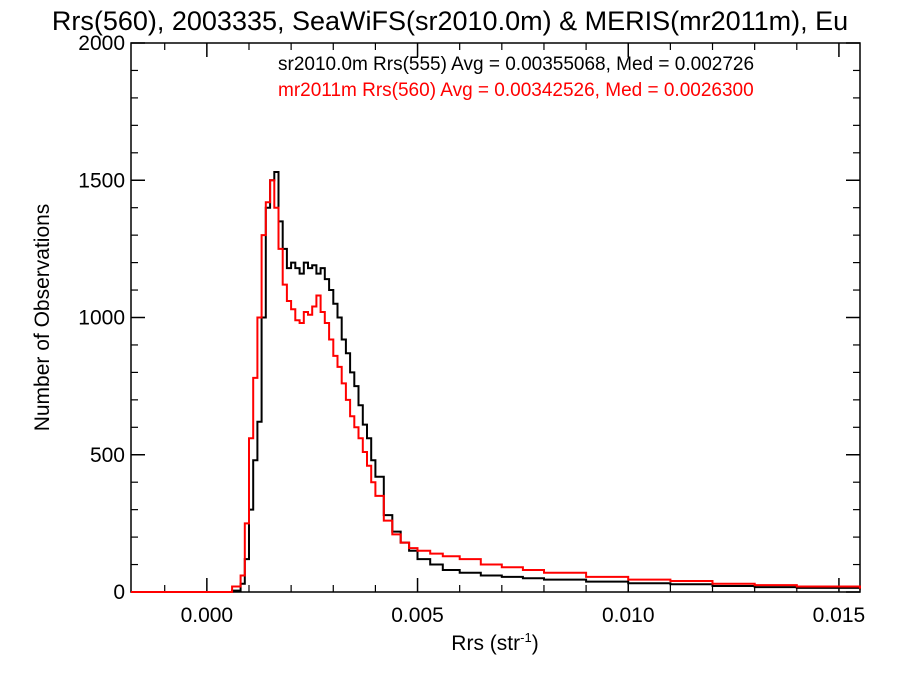 The width and height of the screenshot is (900, 675). I want to click on x-tick-label: 0.005, so click(417, 615).